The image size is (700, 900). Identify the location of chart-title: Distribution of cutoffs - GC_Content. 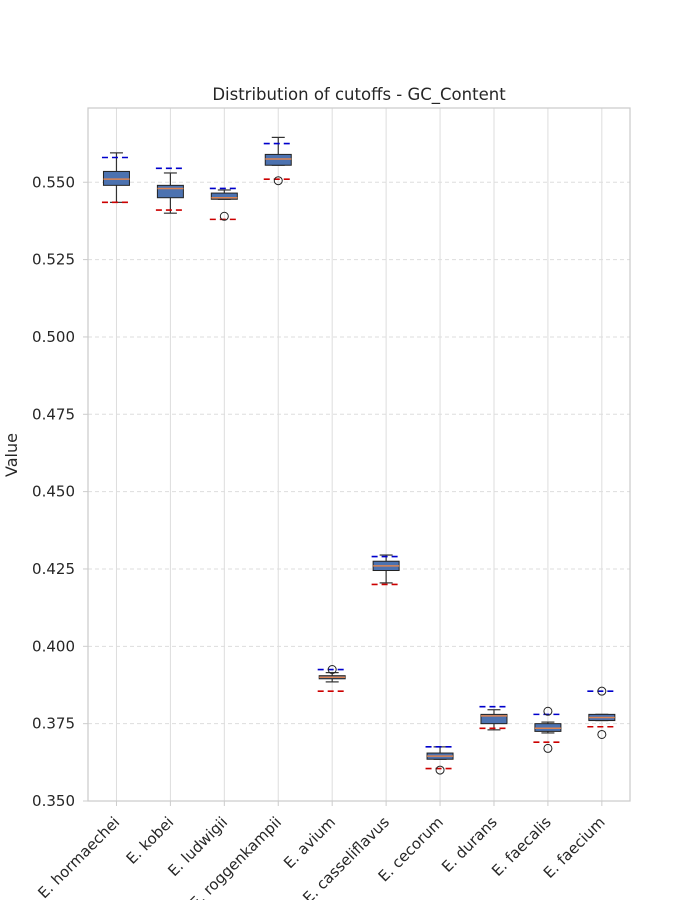
(359, 95).